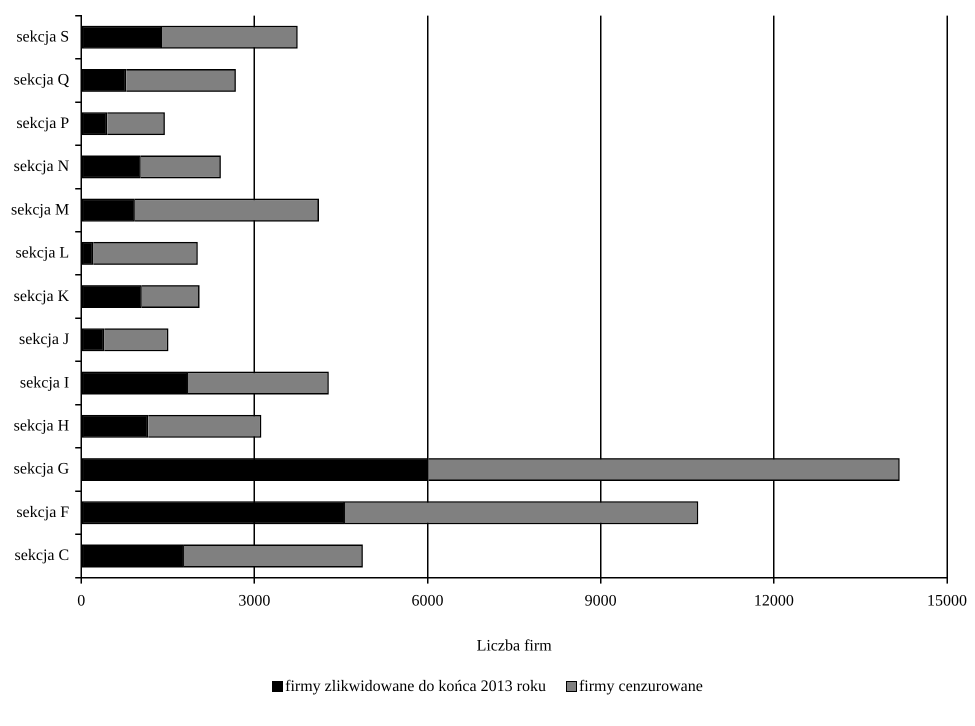  I want to click on y-tick-label: sekcja G, so click(42, 469).